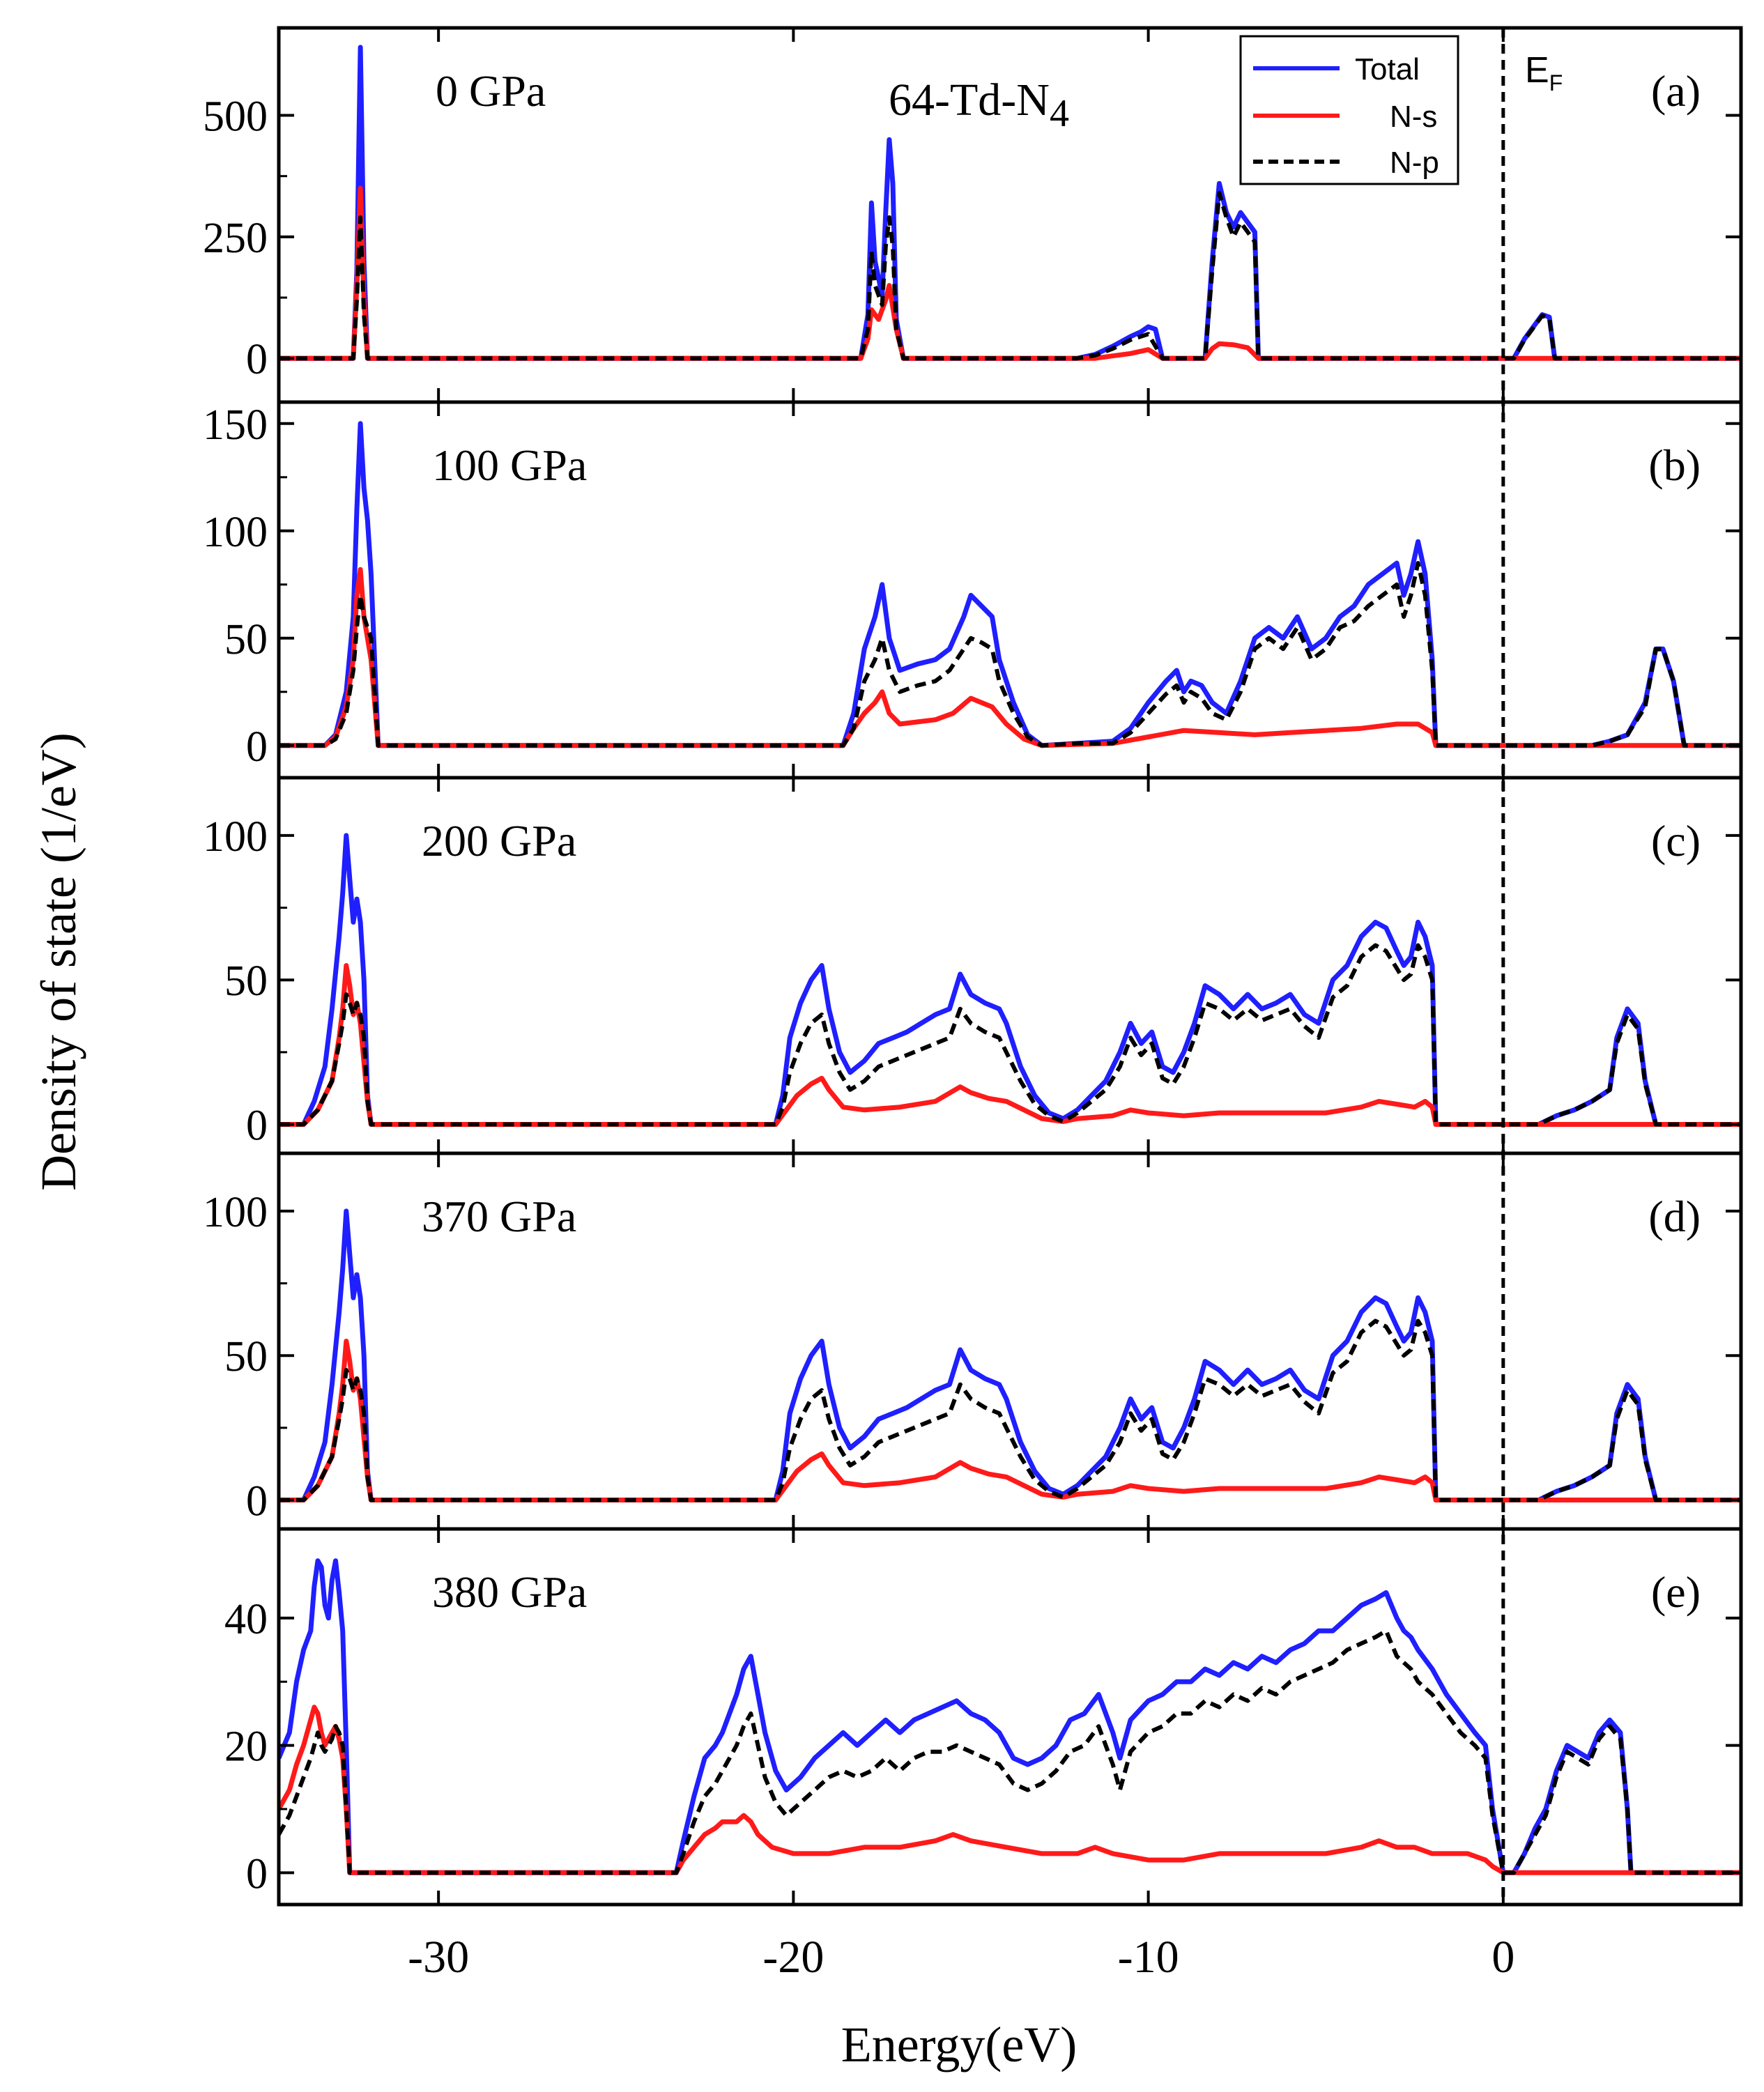 Image resolution: width=1764 pixels, height=2092 pixels. What do you see at coordinates (257, 1874) in the screenshot?
I see `y-tick-label-e-0: 0` at bounding box center [257, 1874].